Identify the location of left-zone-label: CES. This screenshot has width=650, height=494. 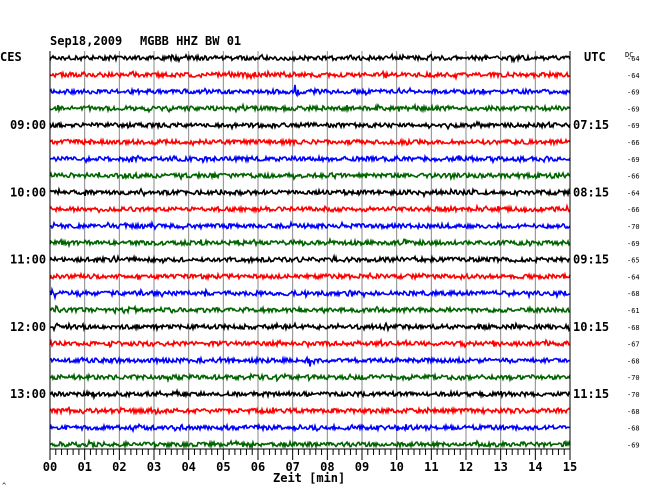
(11, 57).